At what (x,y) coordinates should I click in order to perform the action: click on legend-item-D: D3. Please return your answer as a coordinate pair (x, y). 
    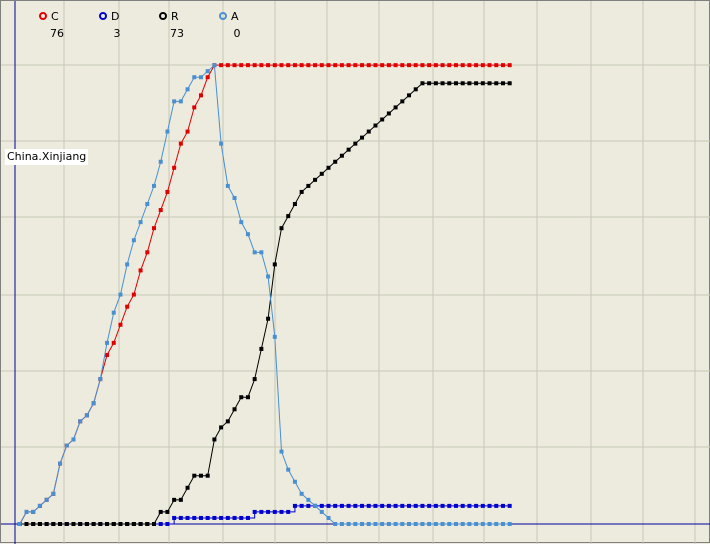
    Looking at the image, I should click on (110, 25).